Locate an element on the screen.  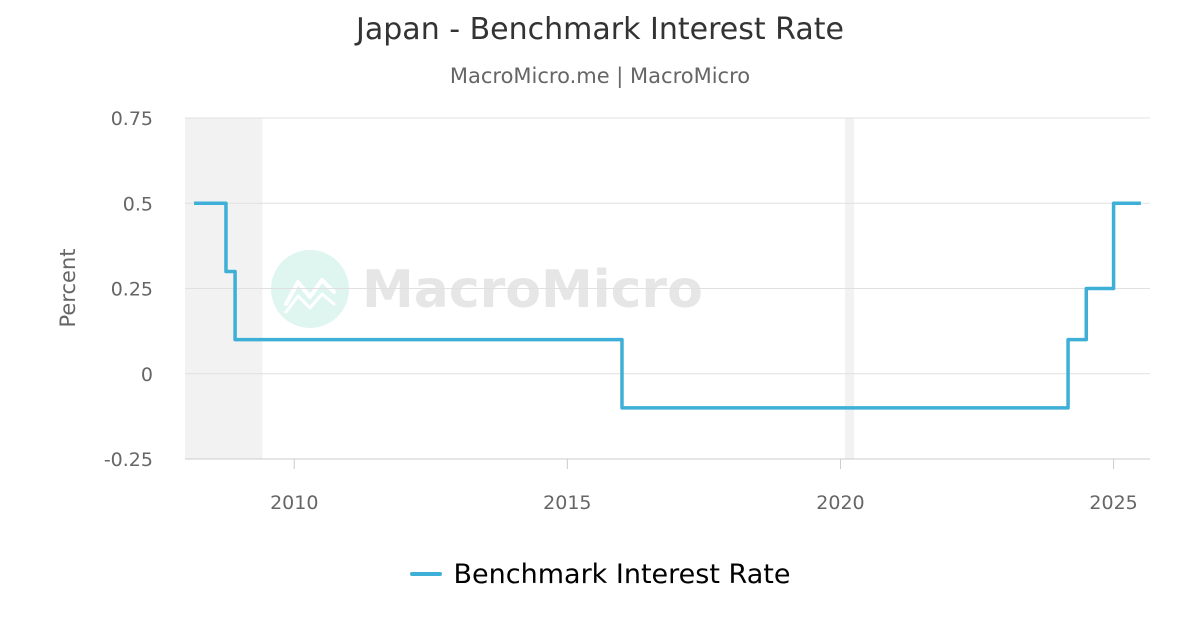
y-tick-label: 0 is located at coordinates (147, 375).